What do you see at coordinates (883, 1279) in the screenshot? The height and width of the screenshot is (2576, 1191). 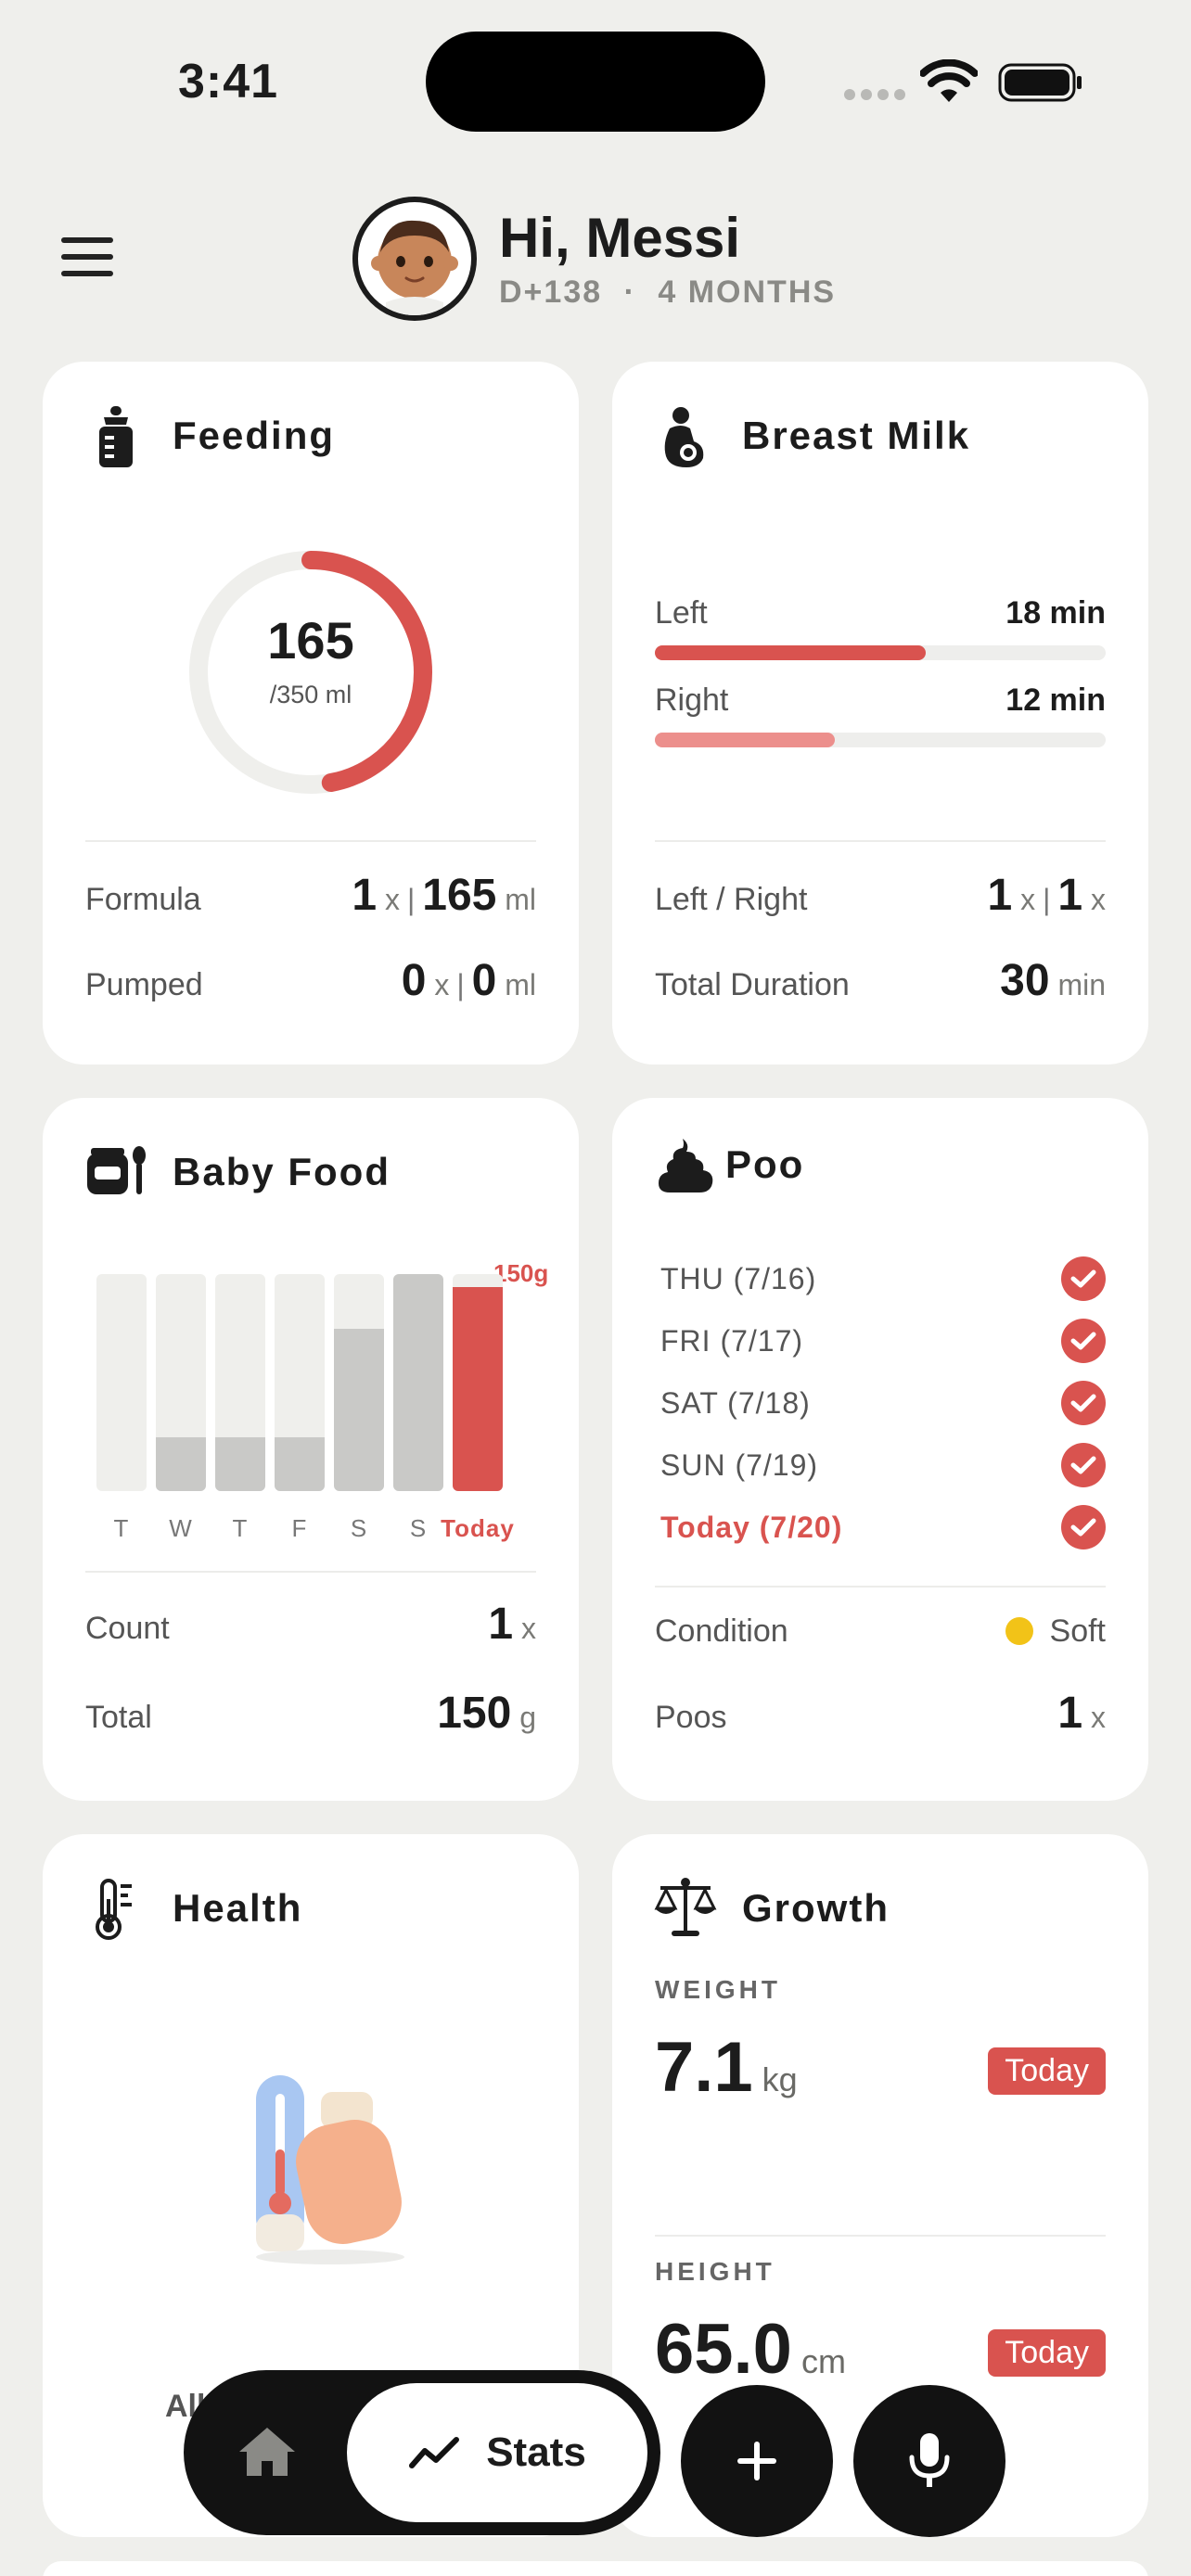 I see `poo-day-row-0: THU (7/16)` at bounding box center [883, 1279].